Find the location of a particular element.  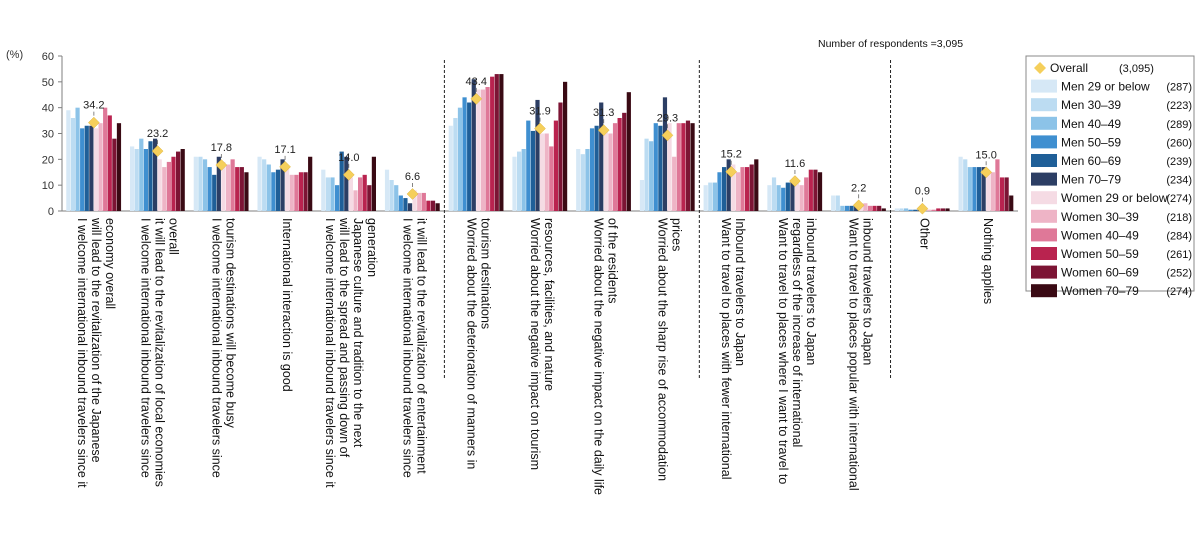

y-tick-label: 30 is located at coordinates (48, 135).